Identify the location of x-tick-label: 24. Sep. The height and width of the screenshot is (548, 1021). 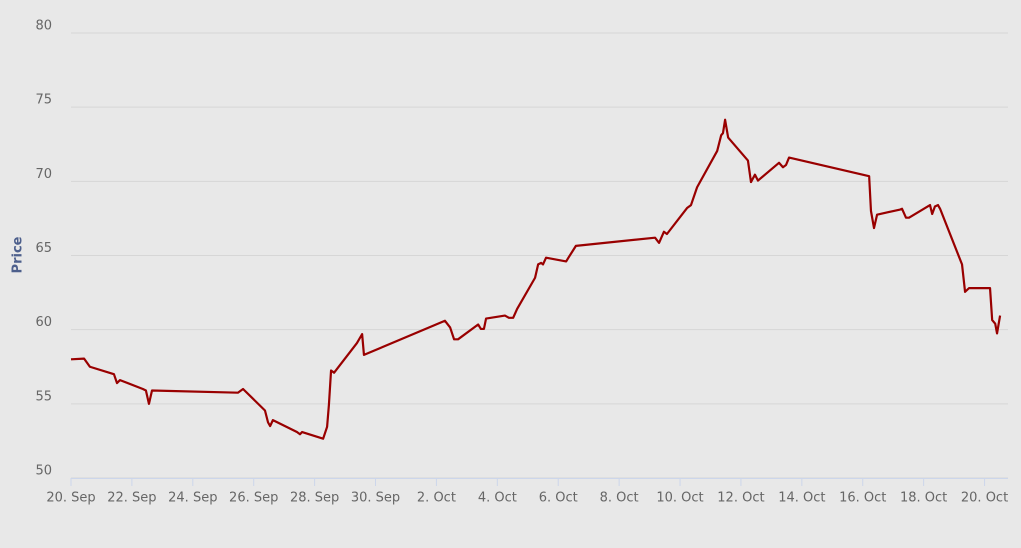
(192, 498).